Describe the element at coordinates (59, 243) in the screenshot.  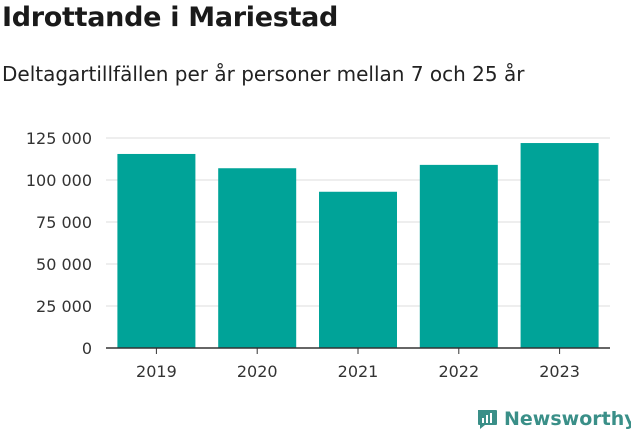
I see `y-tick-labels: 0 25 000 50 000 75 000 100 000 125 000` at that location.